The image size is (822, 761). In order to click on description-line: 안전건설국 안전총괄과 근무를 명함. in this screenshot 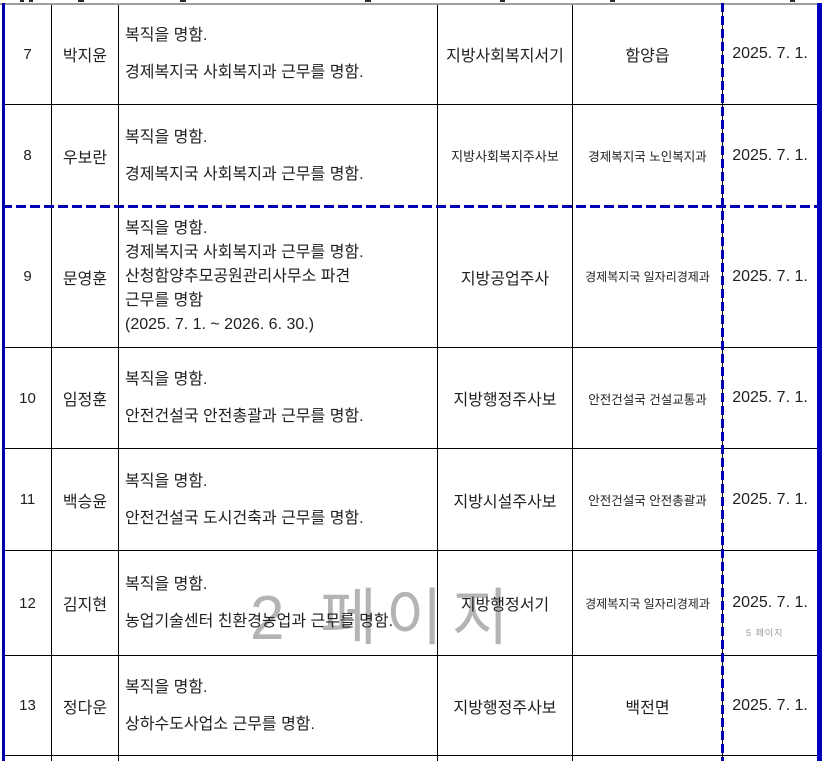, I will do `click(244, 416)`.